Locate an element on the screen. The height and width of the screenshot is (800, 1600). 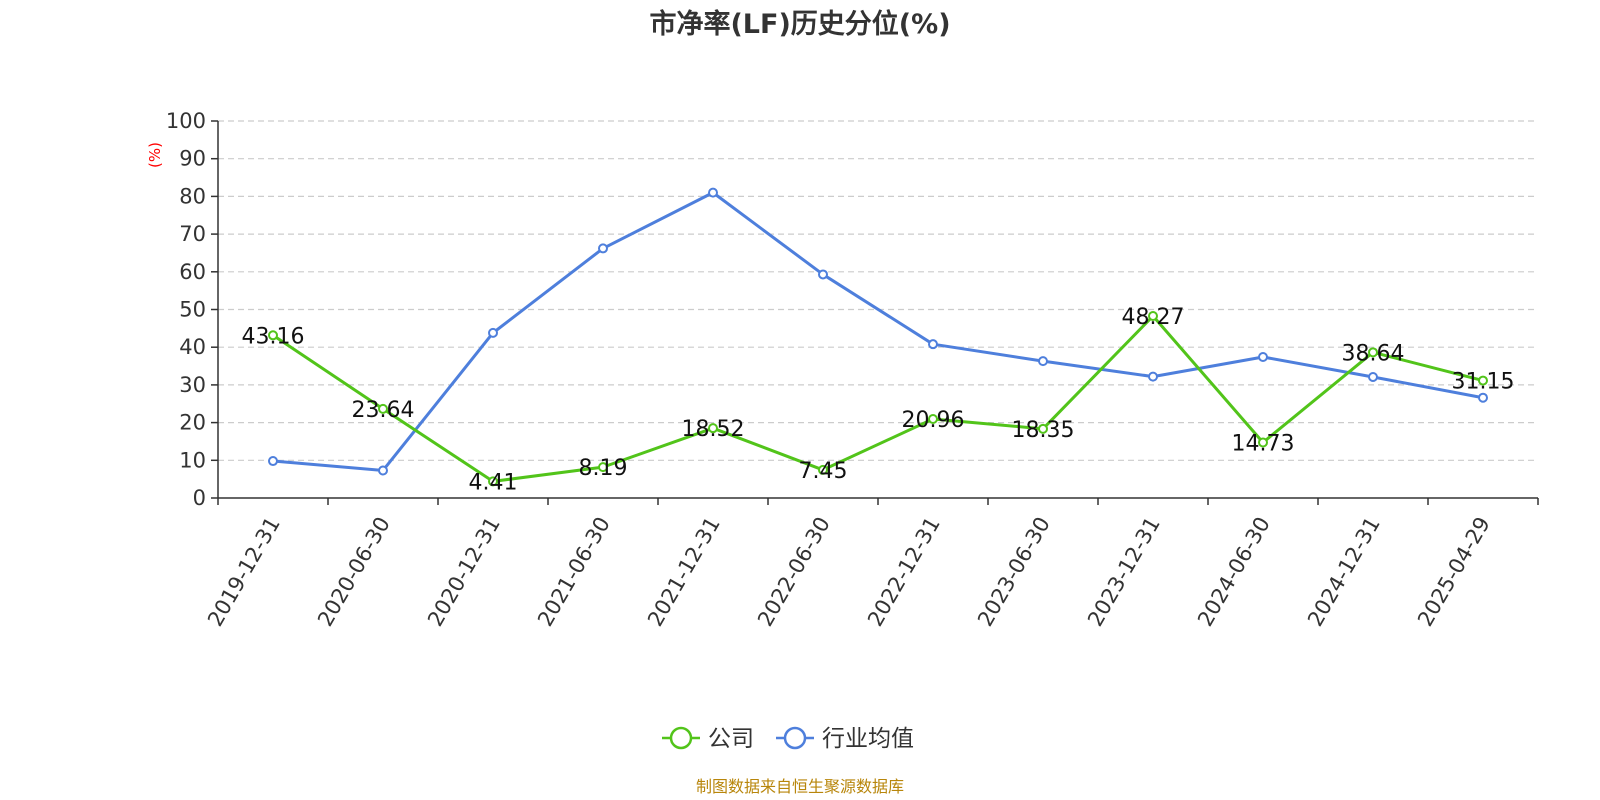
legend-label: 行业均值 is located at coordinates (868, 739).